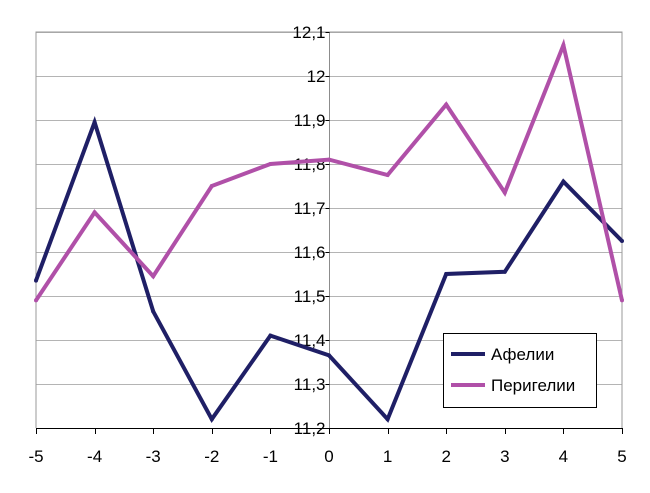 The width and height of the screenshot is (650, 493). What do you see at coordinates (94, 456) in the screenshot?
I see `x-tick-label: -4` at bounding box center [94, 456].